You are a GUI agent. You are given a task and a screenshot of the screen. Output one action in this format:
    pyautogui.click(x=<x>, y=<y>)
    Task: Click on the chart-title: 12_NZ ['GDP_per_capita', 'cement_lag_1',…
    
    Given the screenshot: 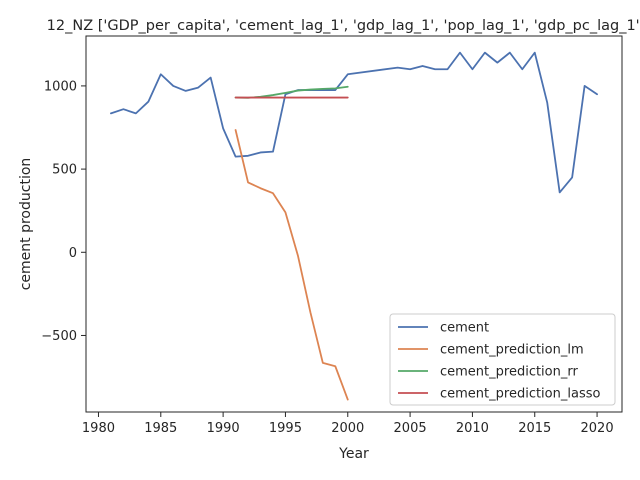 What is the action you would take?
    pyautogui.click(x=343, y=26)
    